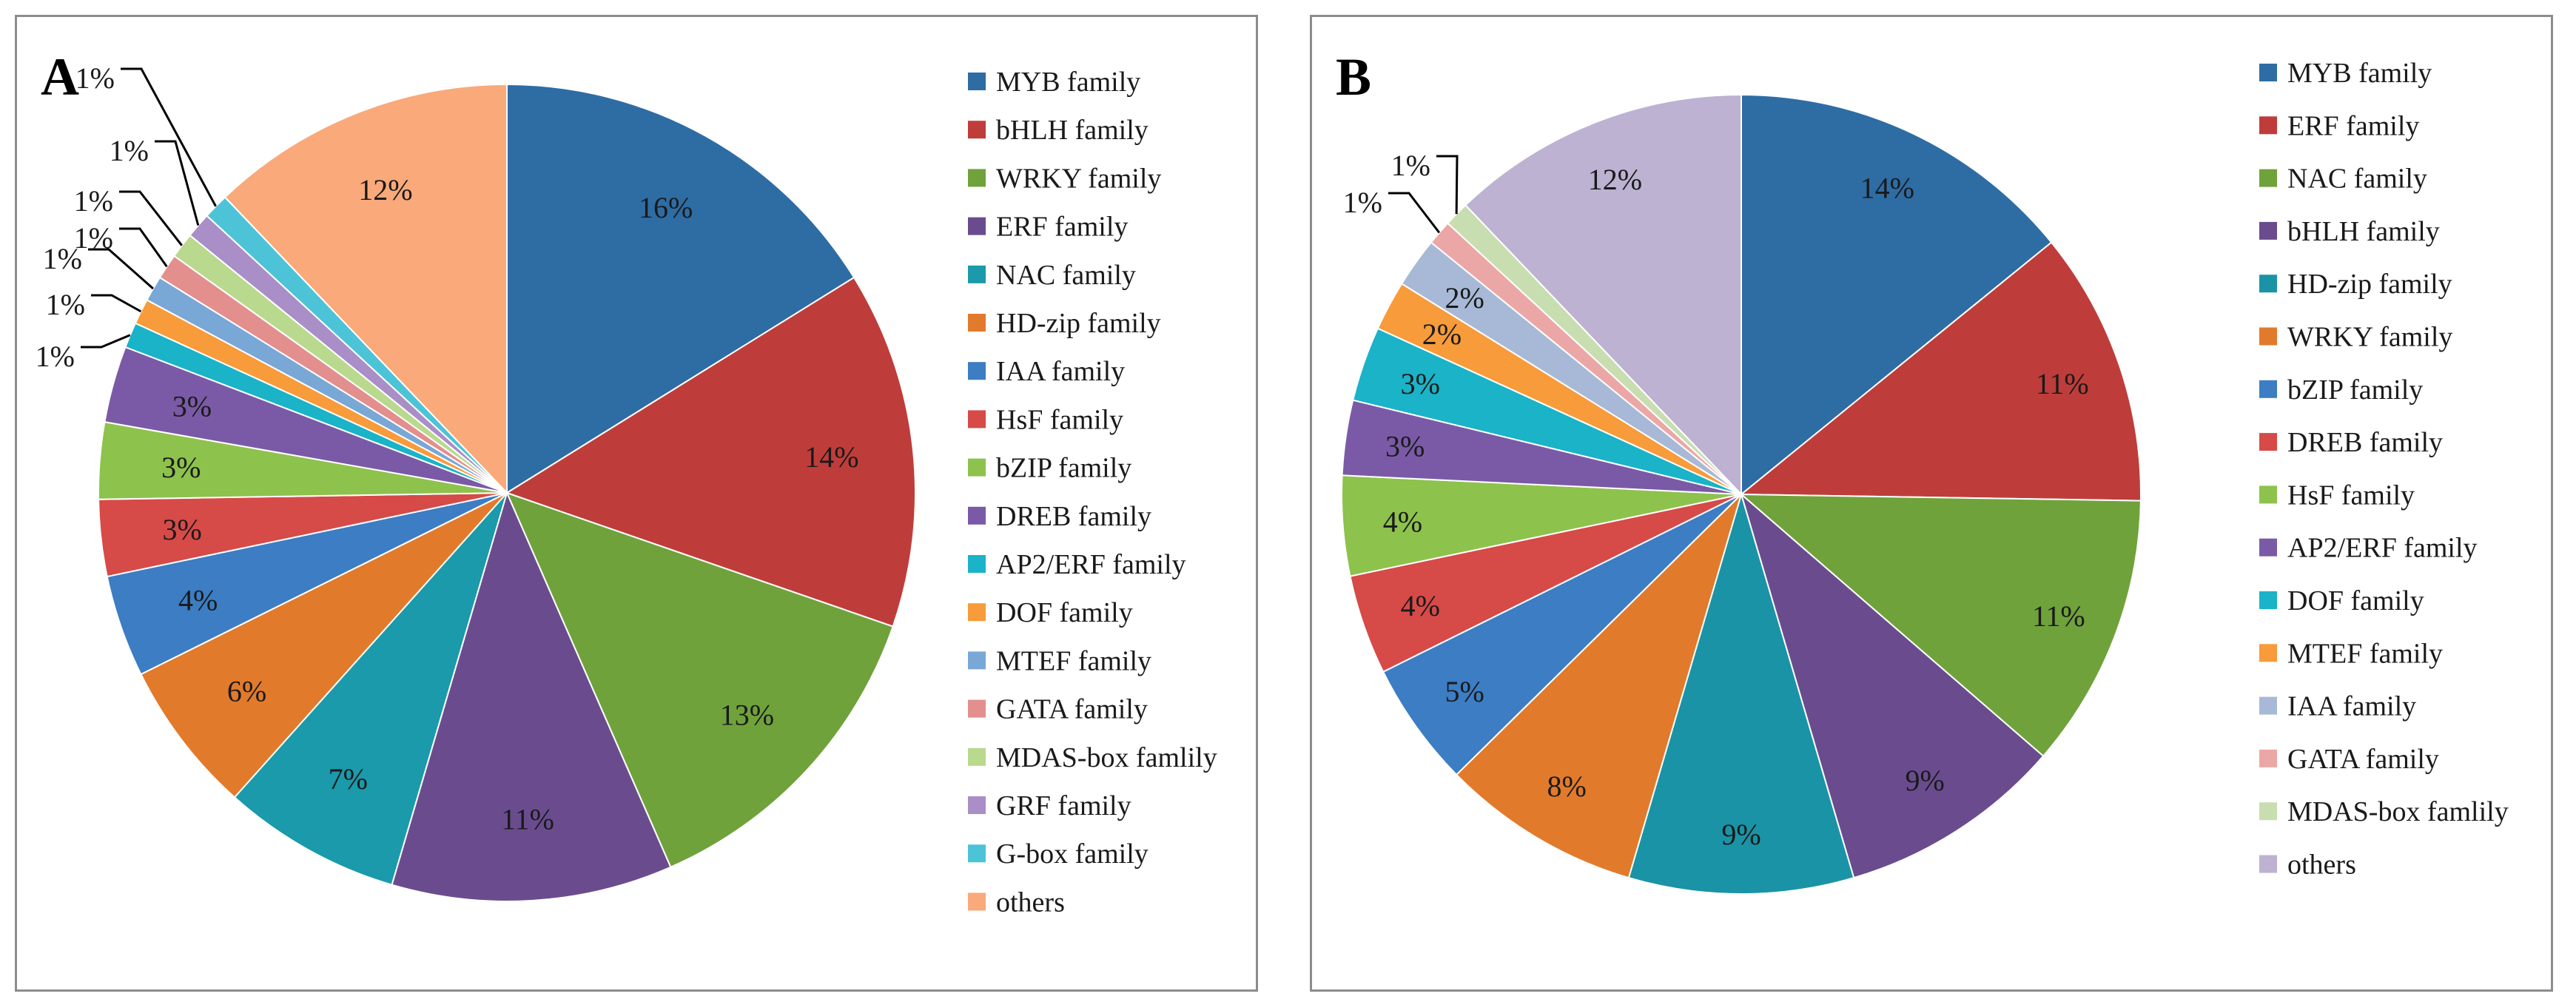 Image resolution: width=2576 pixels, height=1005 pixels. I want to click on a-data-label: 7%, so click(348, 779).